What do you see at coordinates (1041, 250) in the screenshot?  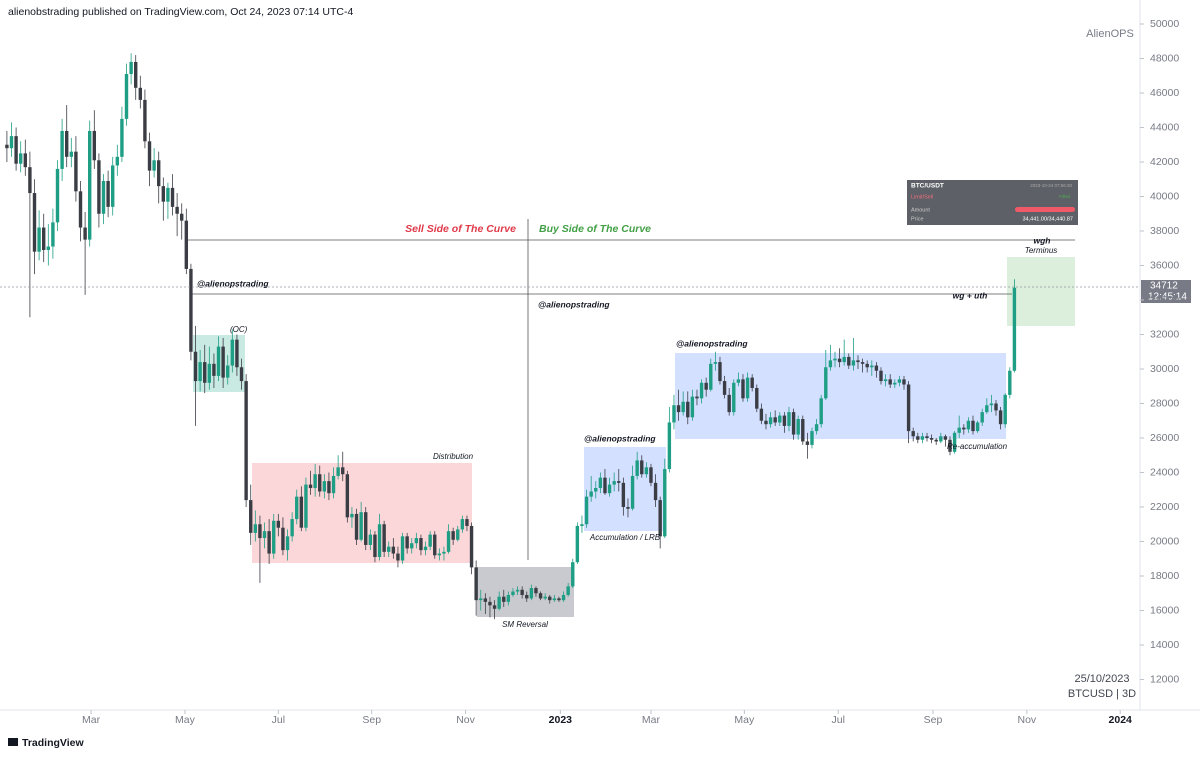 I see `note: Terminus` at bounding box center [1041, 250].